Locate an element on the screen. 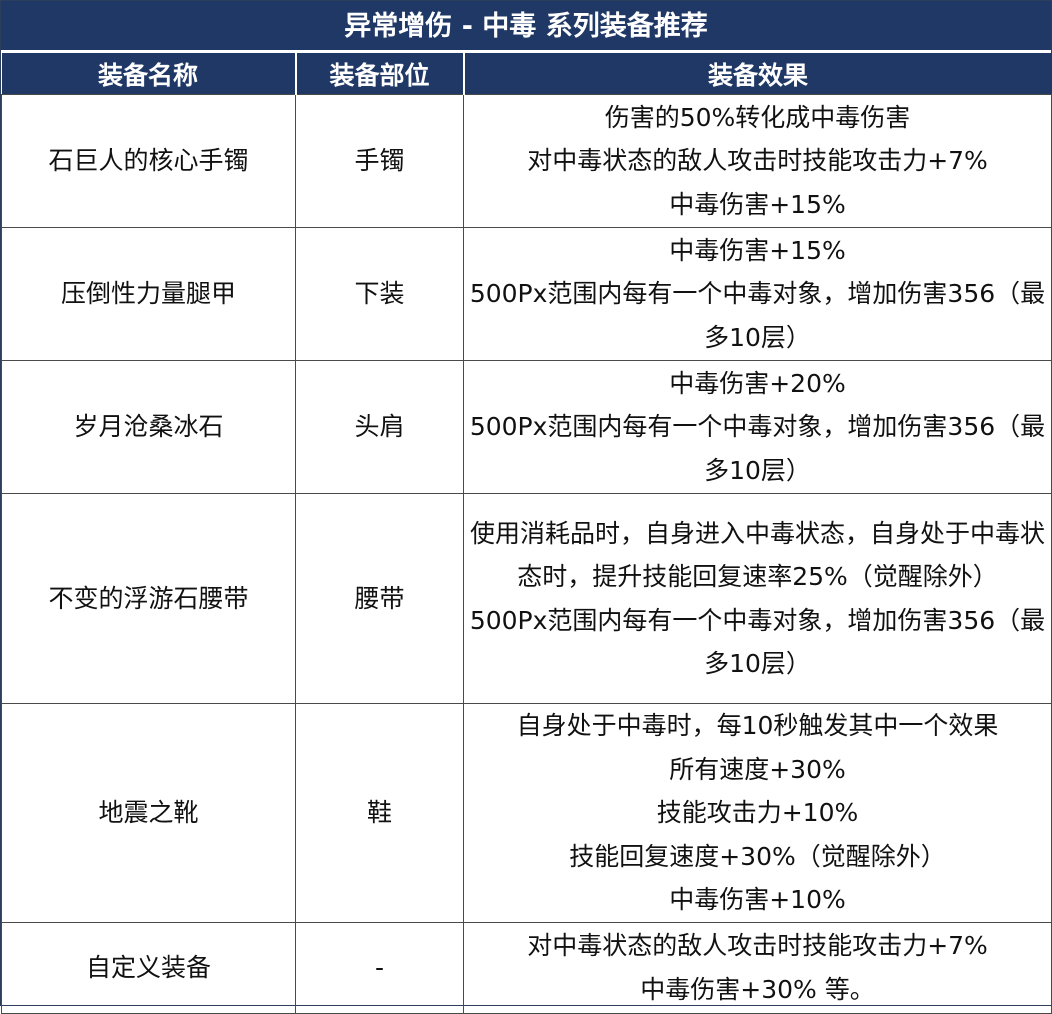 This screenshot has width=1052, height=1014. table-row: 自定义装备 - 对中毒状态的敌人攻击时技能攻击力+7% 中毒伤害+30% 等。 is located at coordinates (526, 967).